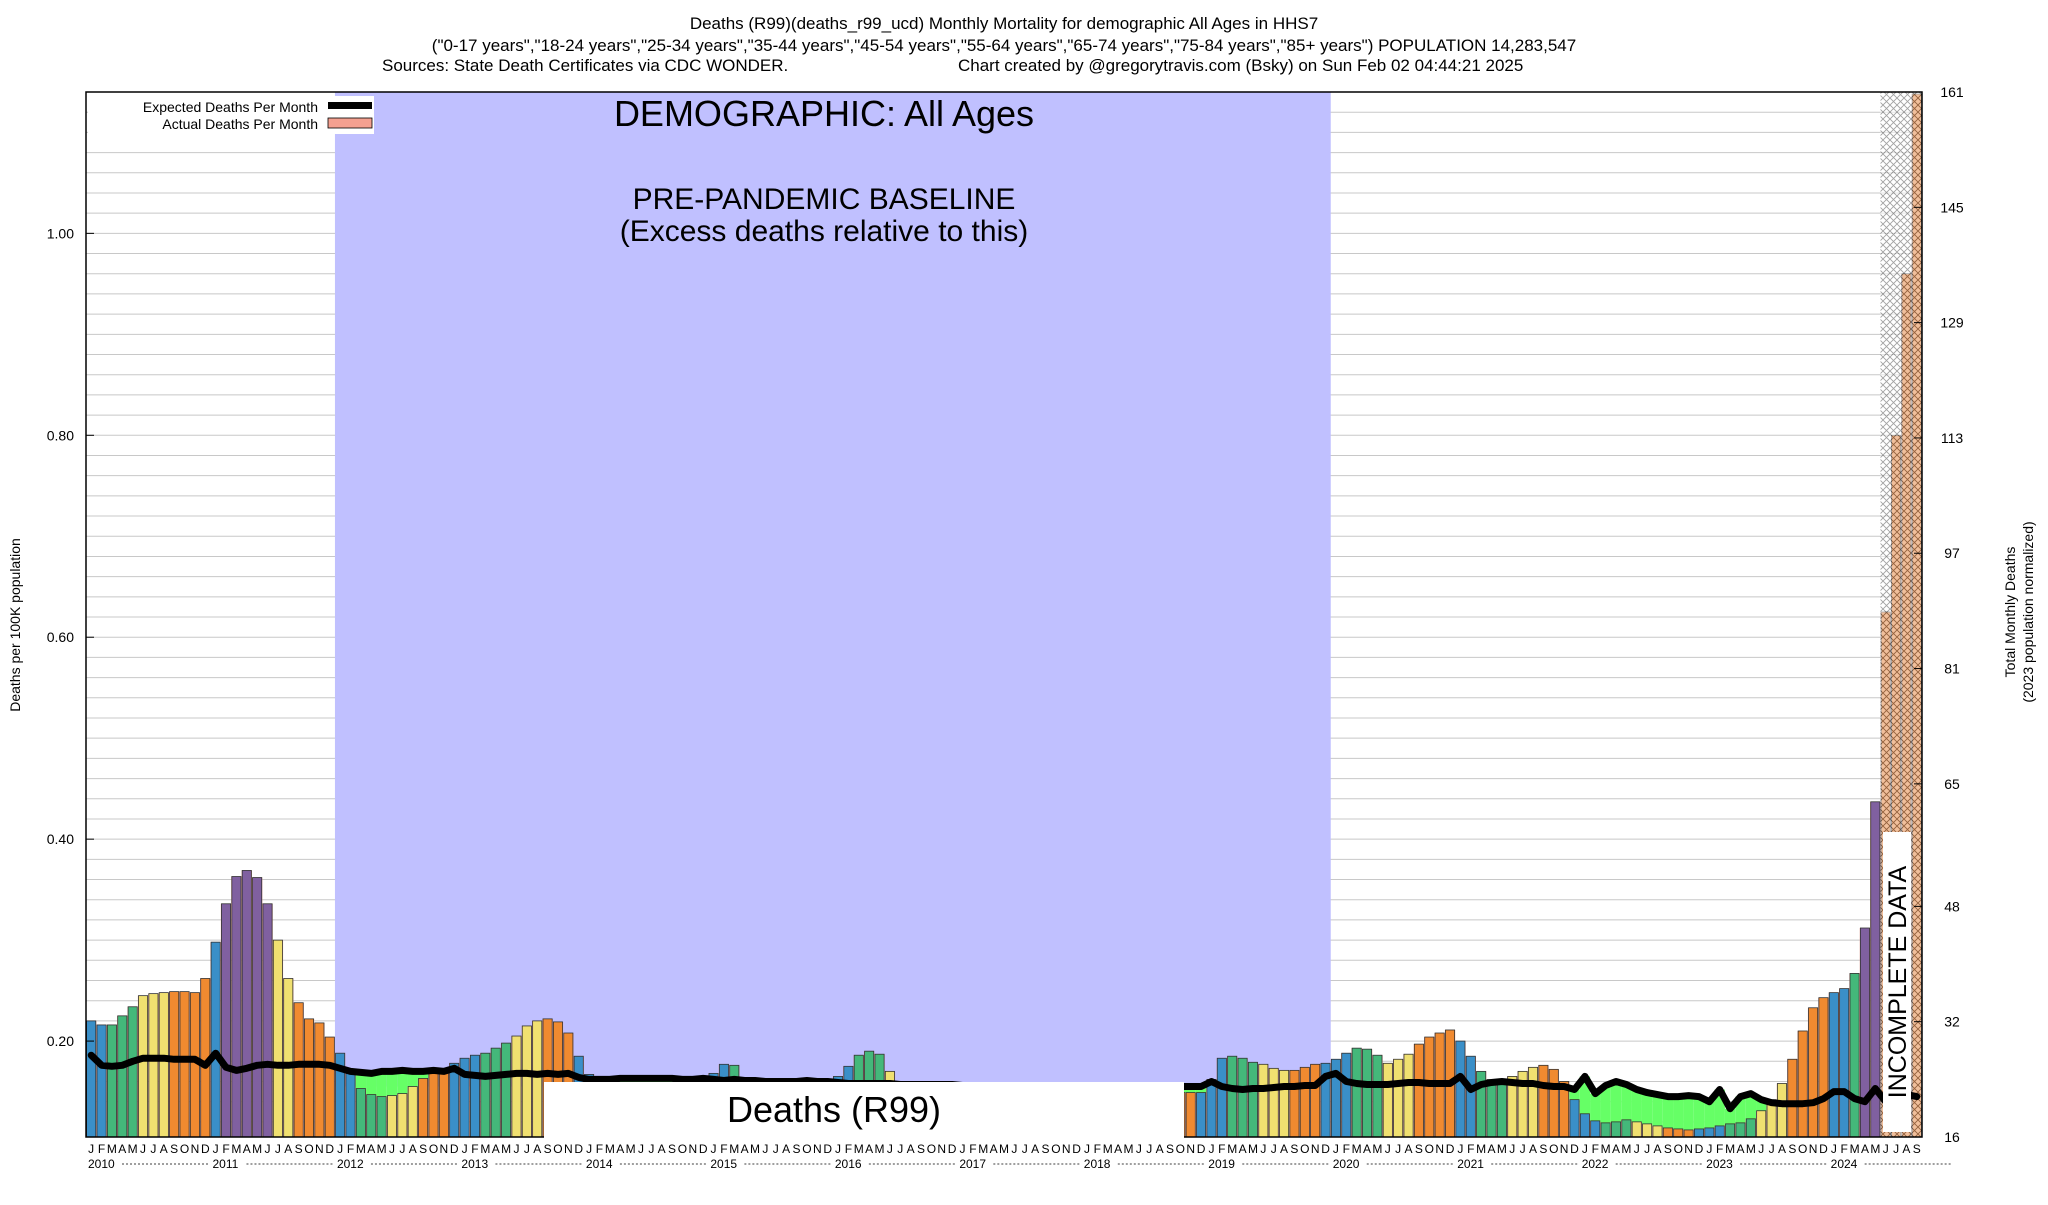 The width and height of the screenshot is (2048, 1205). Describe the element at coordinates (474, 1164) in the screenshot. I see `year-tick-label: 2013` at that location.